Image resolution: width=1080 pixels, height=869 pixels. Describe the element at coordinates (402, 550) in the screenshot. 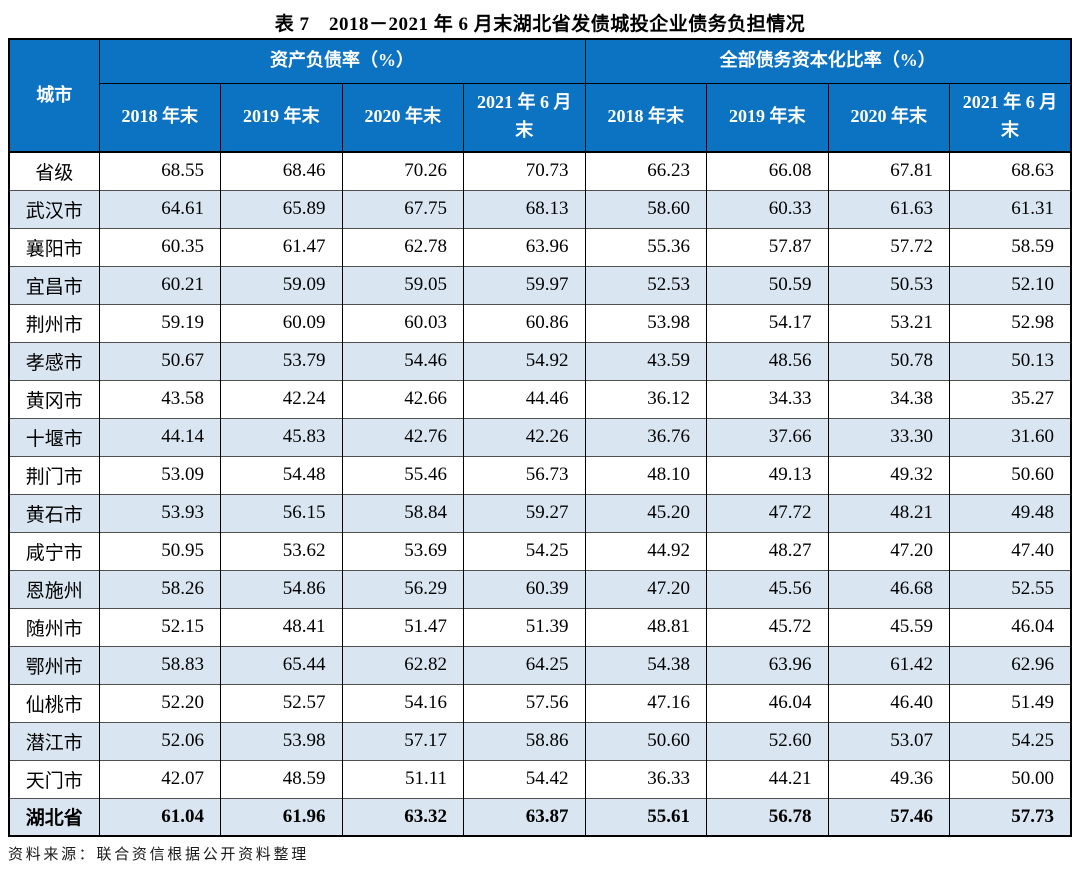

I see `value-cell: 53.69` at that location.